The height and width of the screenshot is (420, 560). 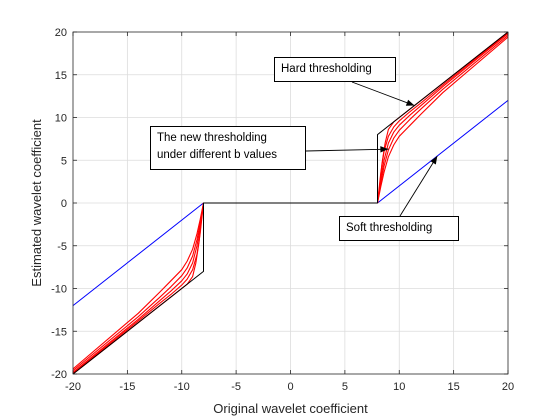 I want to click on y-tick-label-5: 5, so click(x=64, y=161).